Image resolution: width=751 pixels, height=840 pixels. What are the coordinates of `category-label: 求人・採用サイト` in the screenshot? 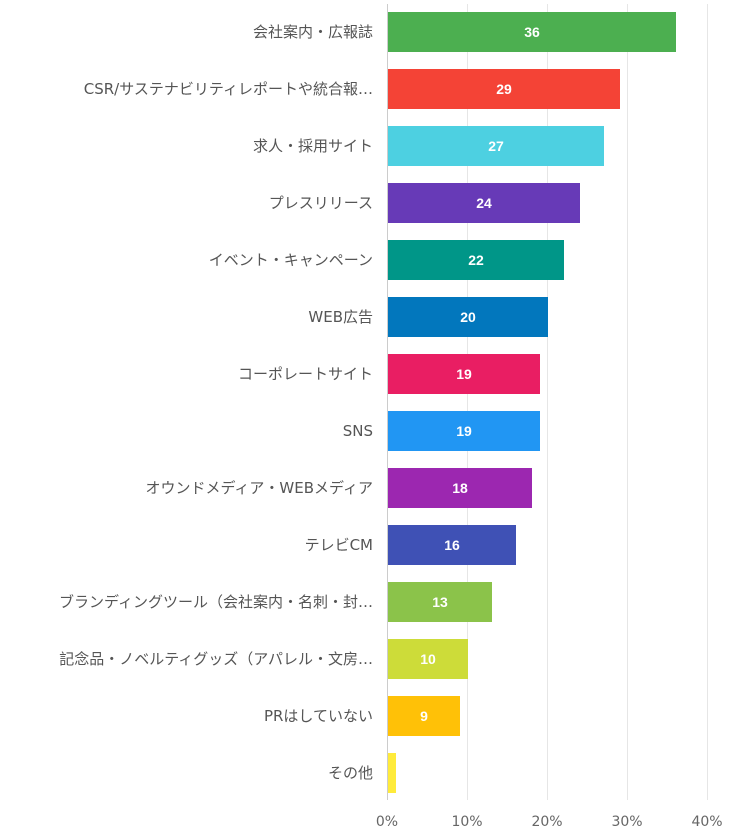 It's located at (313, 146).